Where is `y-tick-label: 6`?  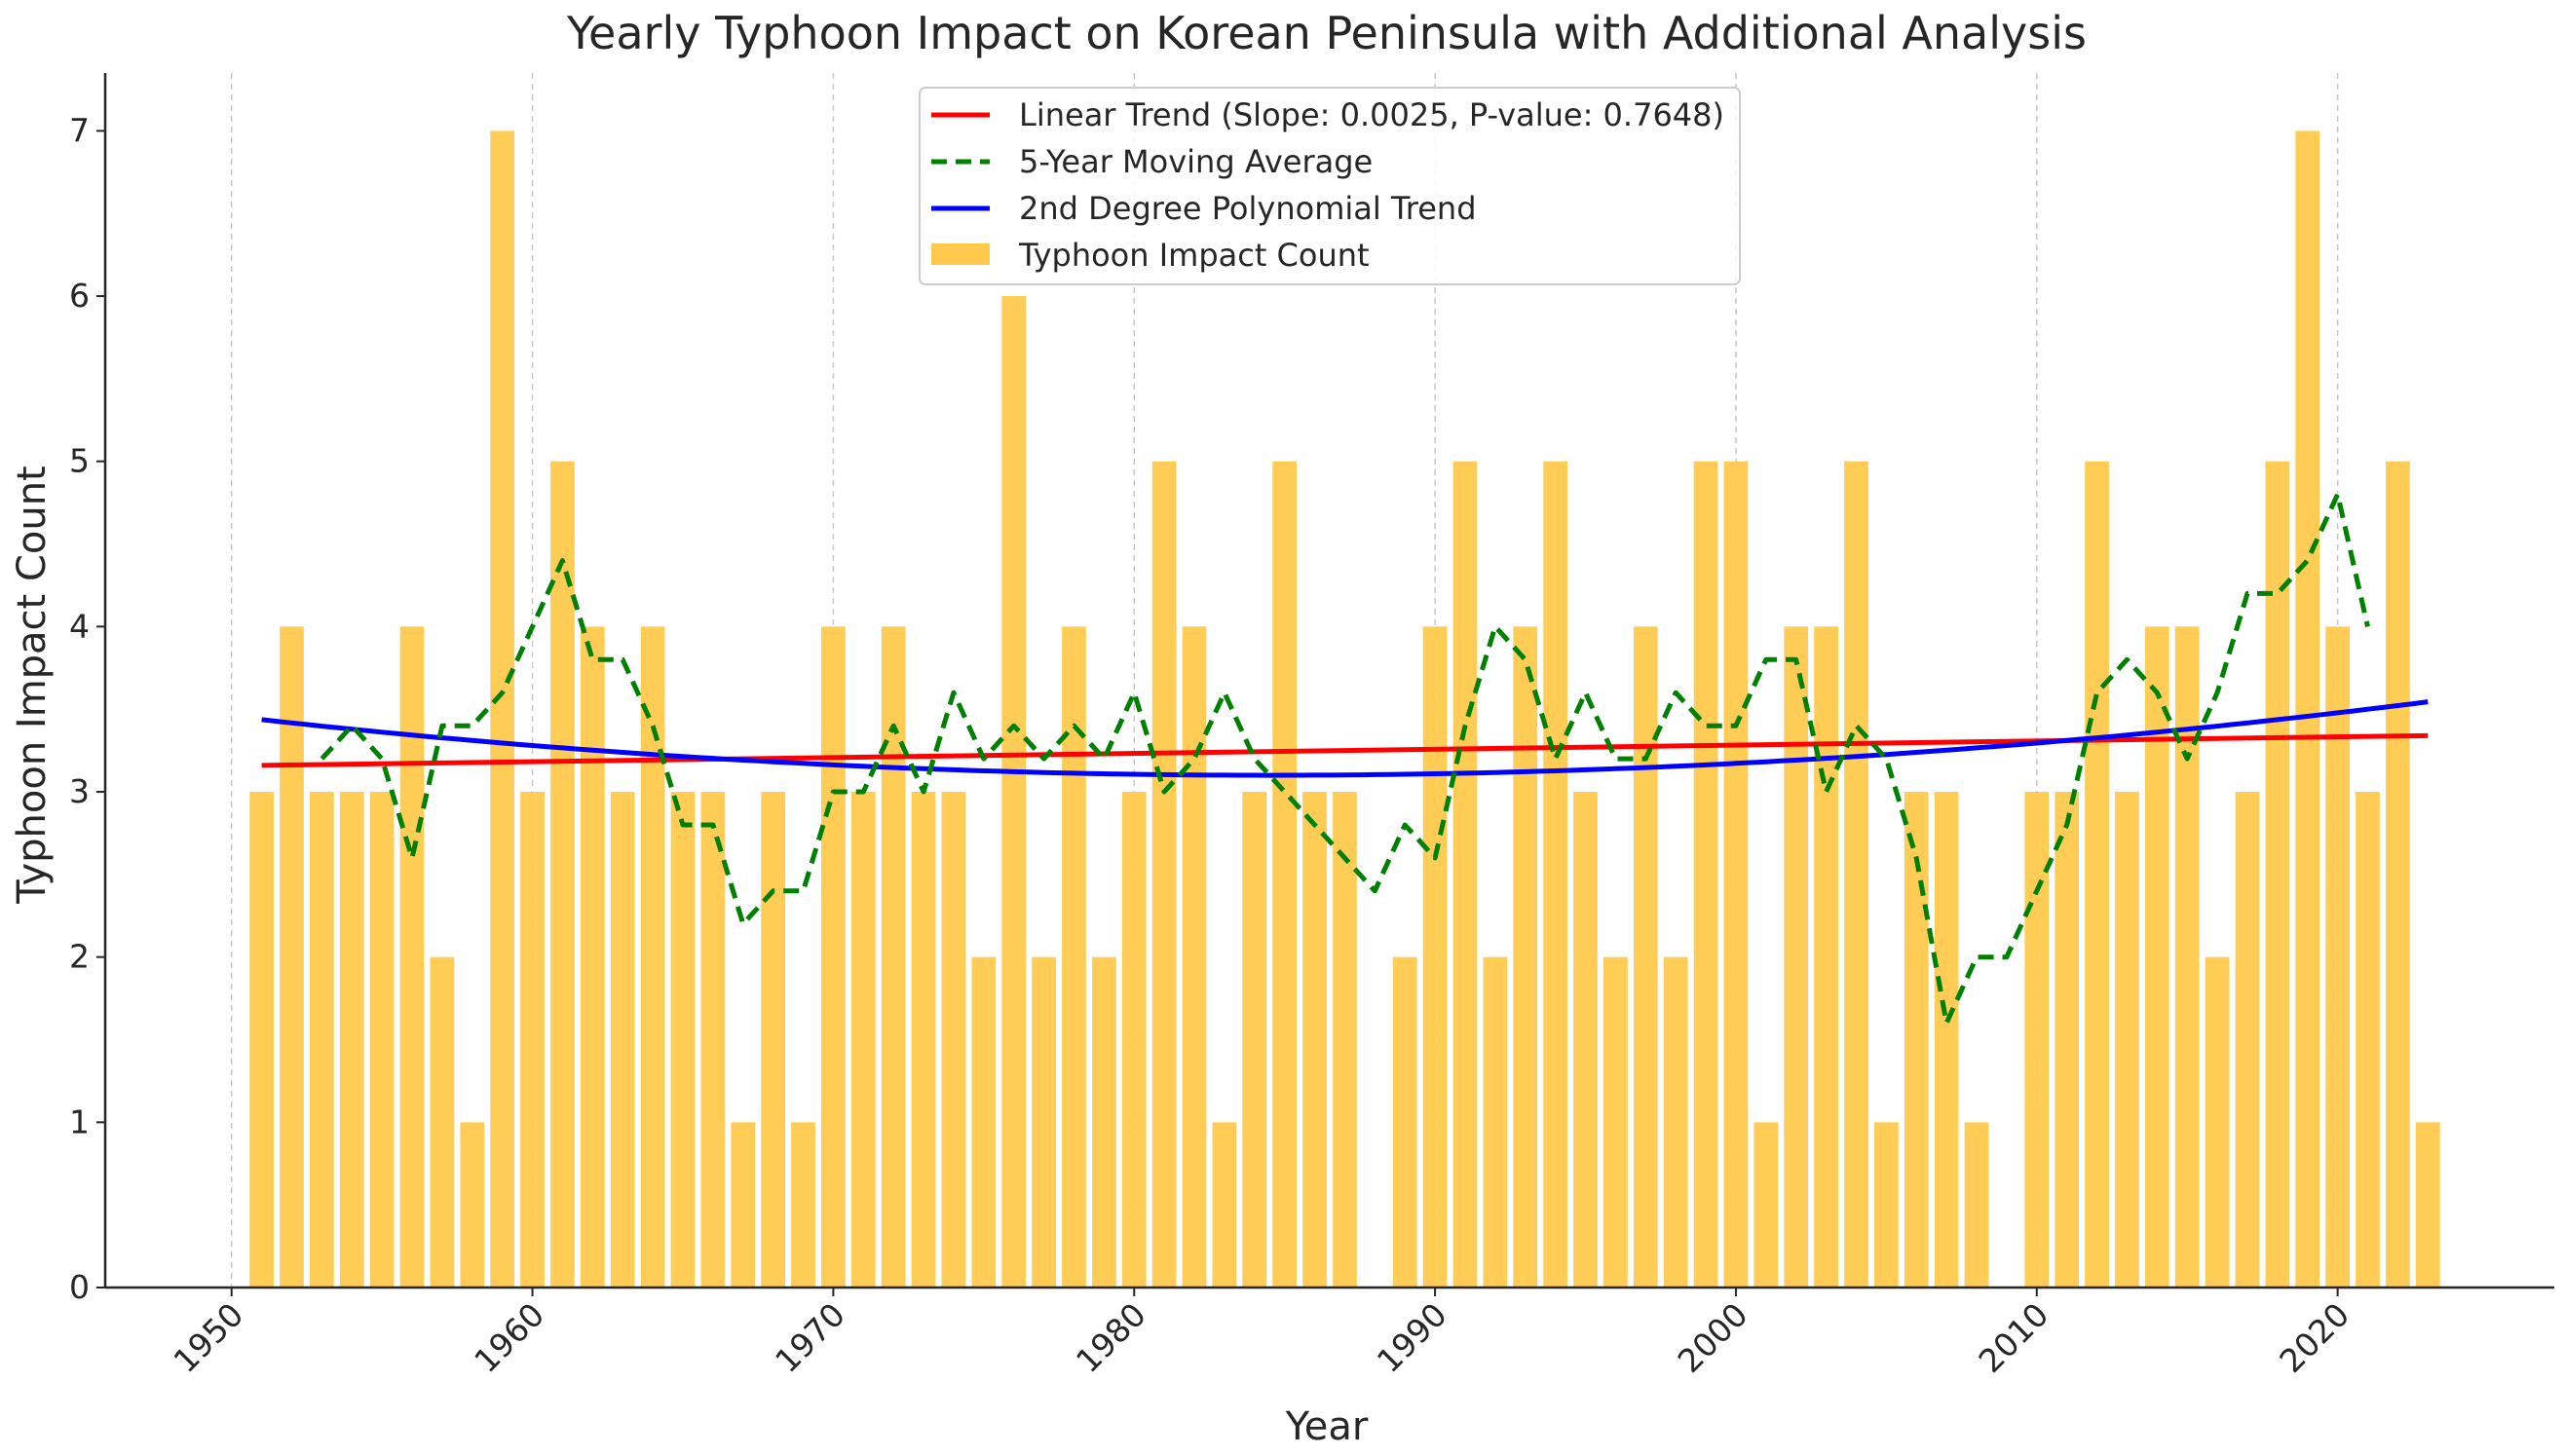
y-tick-label: 6 is located at coordinates (79, 296).